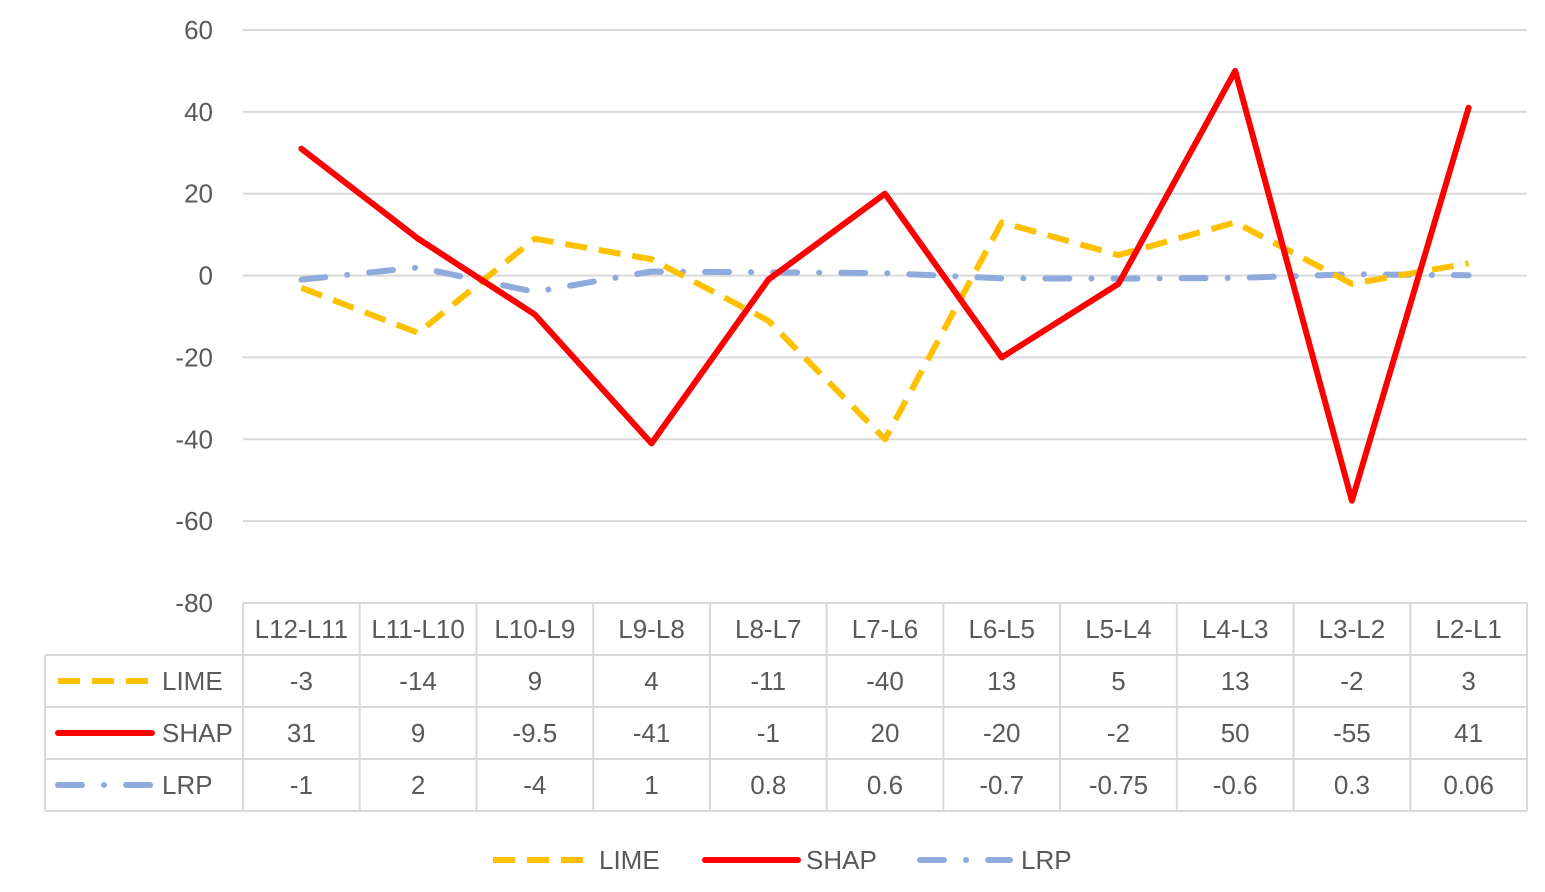  I want to click on y-tick-label: 20, so click(198, 194).